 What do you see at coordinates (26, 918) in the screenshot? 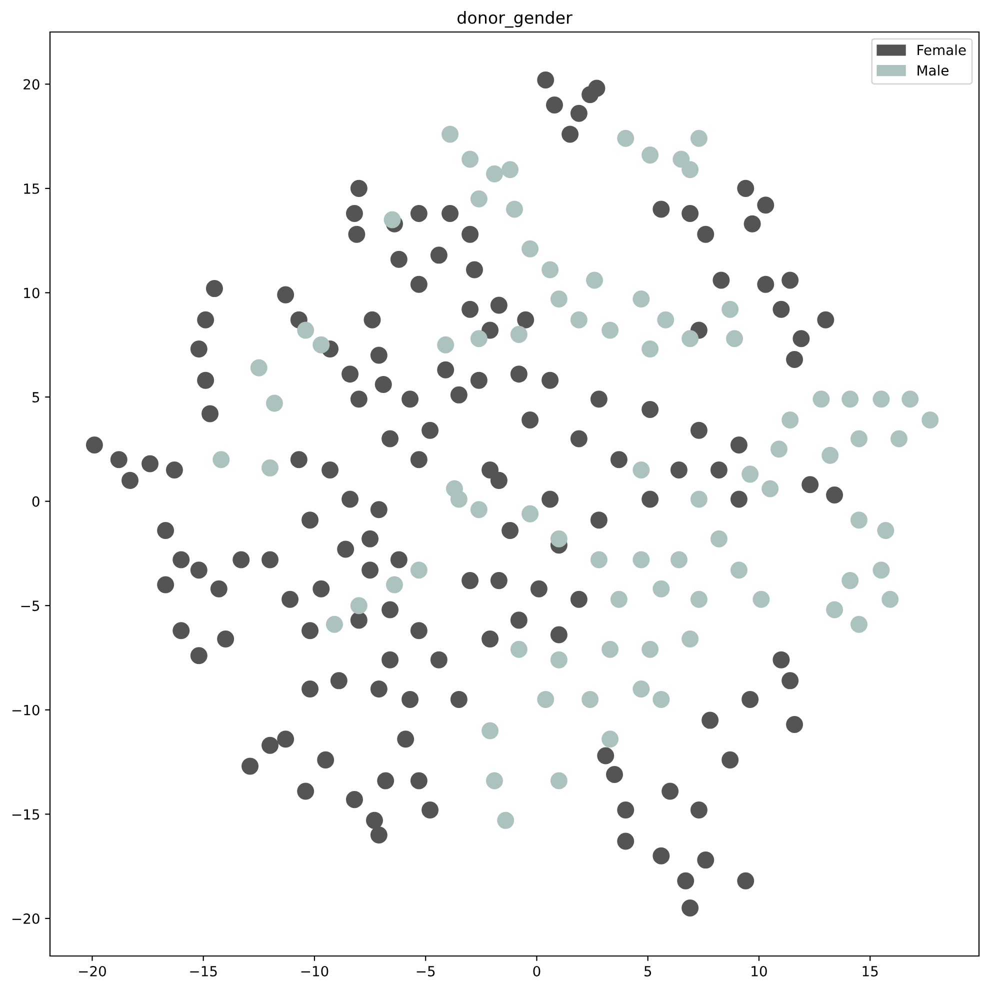
I see `y-tick-label: −20` at bounding box center [26, 918].